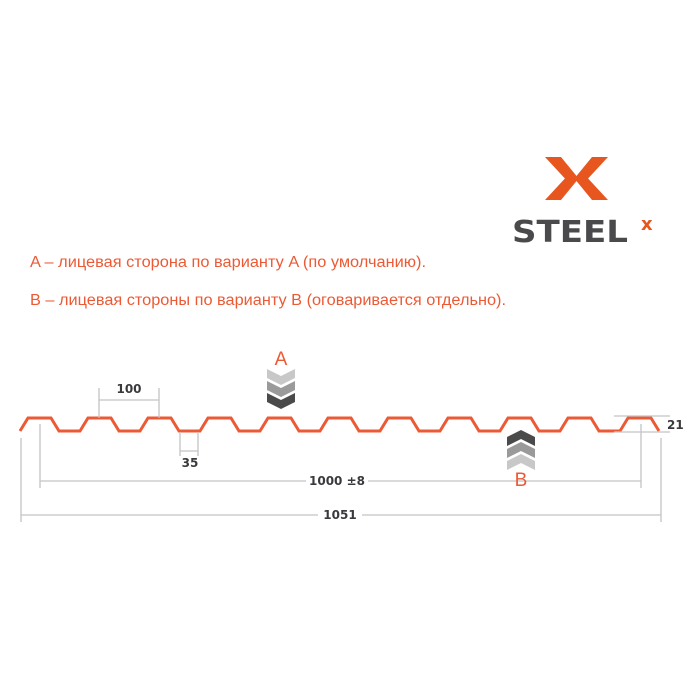  What do you see at coordinates (129, 400) in the screenshot?
I see `dimension-pitch: 100` at bounding box center [129, 400].